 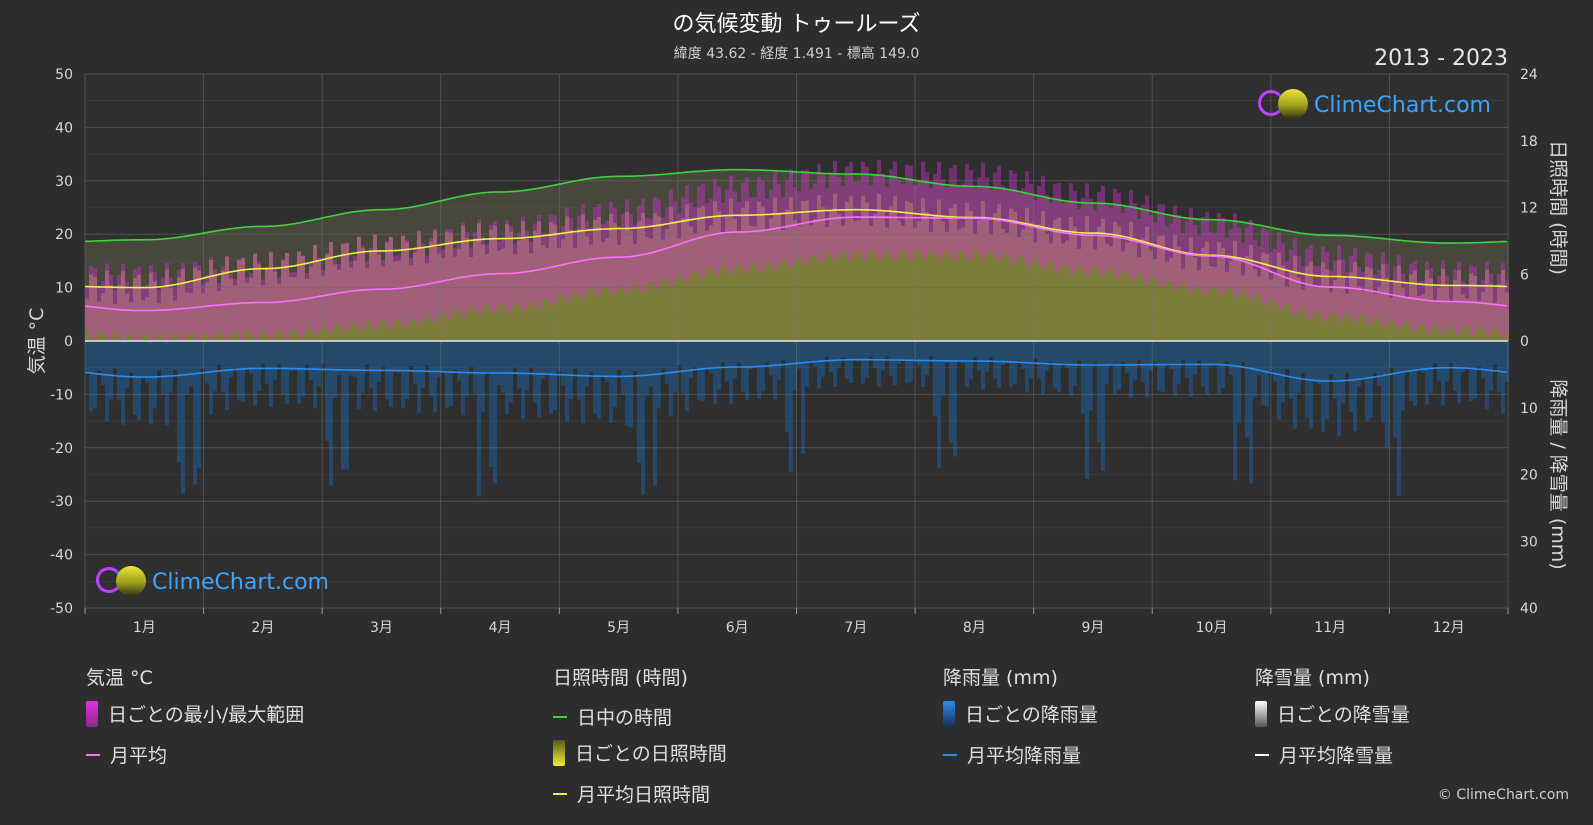 What do you see at coordinates (950, 754) in the screenshot?
I see `rain-avg-swatch` at bounding box center [950, 754].